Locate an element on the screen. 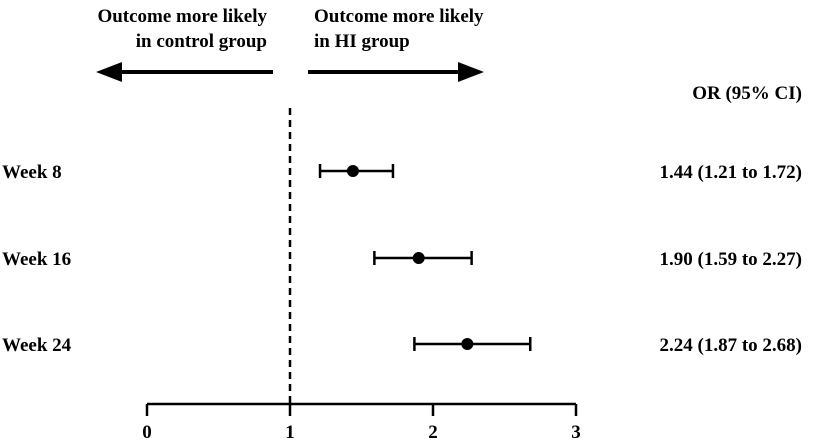  row-ci-text: 1.44 (1.21 to 1.72) is located at coordinates (731, 172).